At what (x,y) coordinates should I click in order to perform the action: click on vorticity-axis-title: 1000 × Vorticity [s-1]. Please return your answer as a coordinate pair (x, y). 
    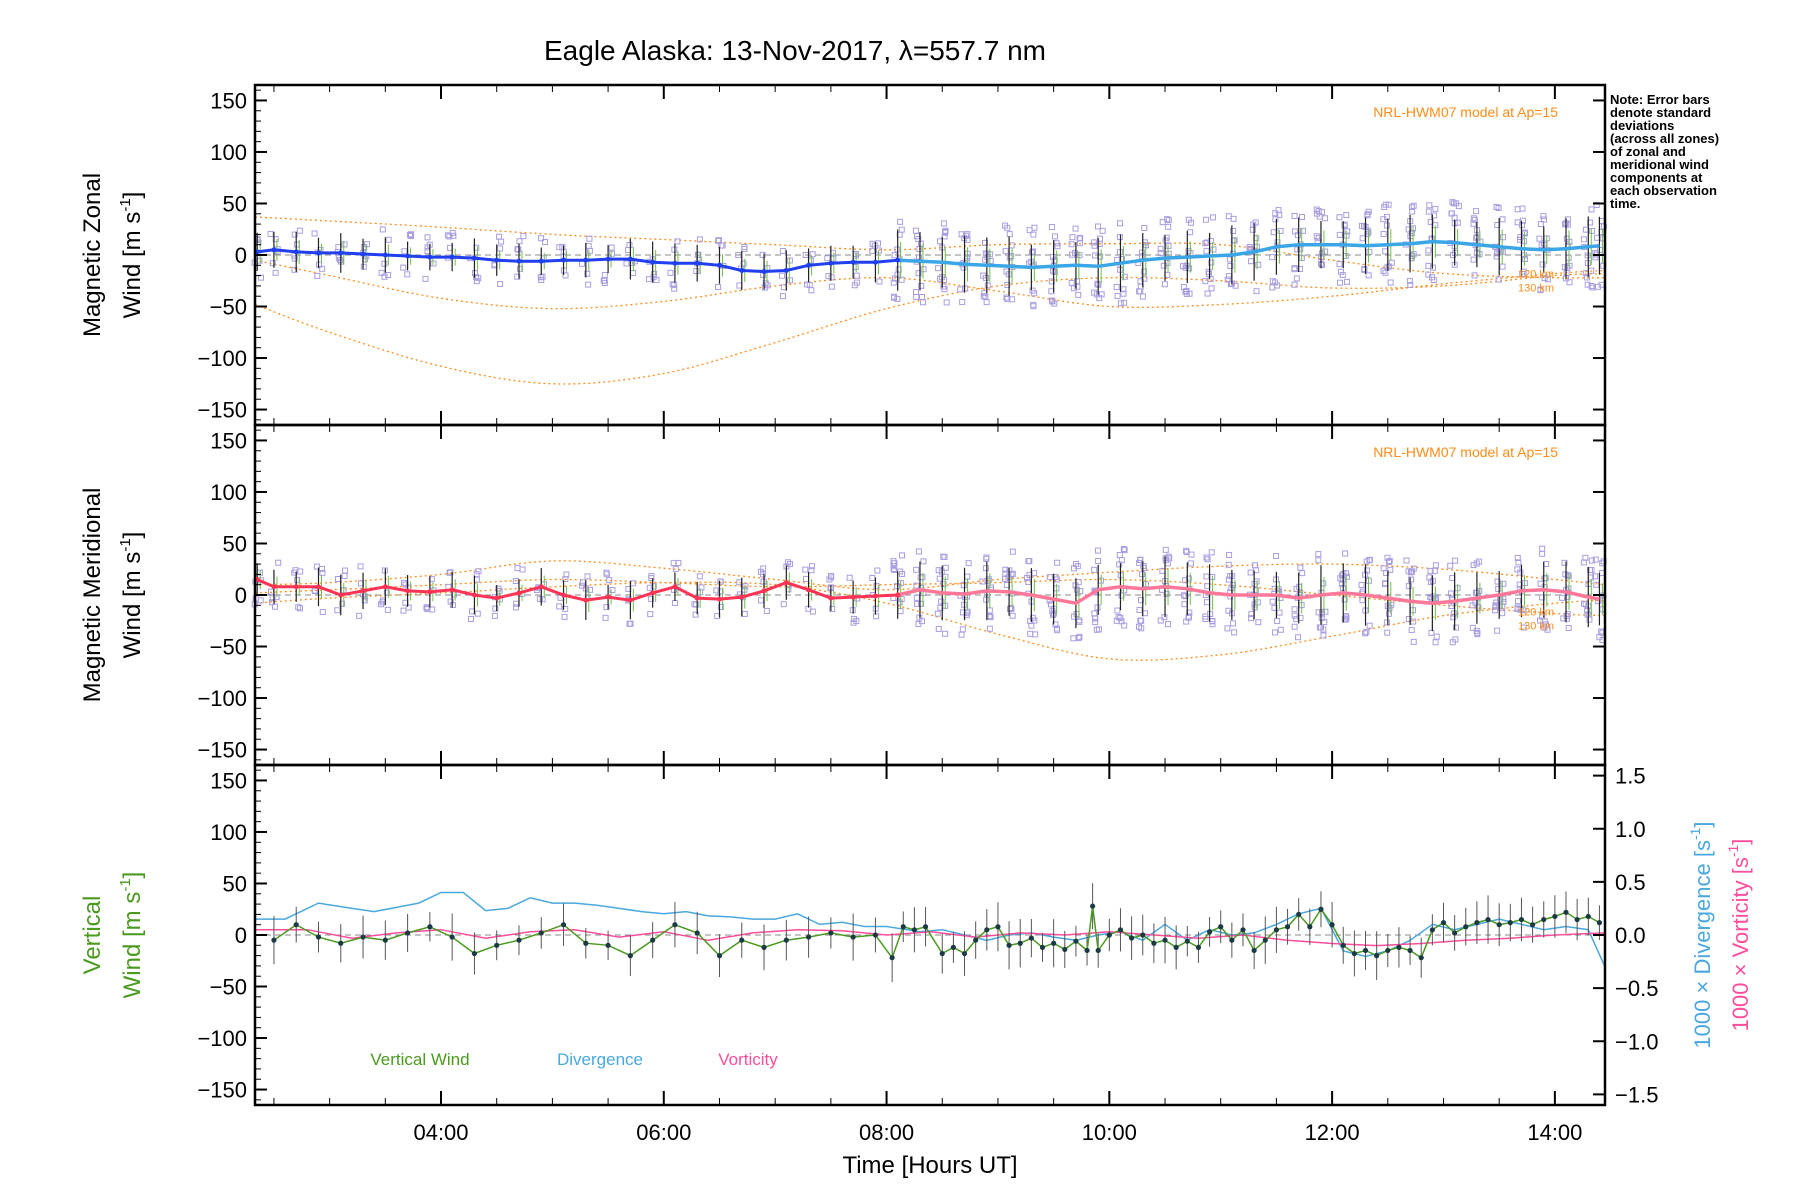
    Looking at the image, I should click on (1739, 935).